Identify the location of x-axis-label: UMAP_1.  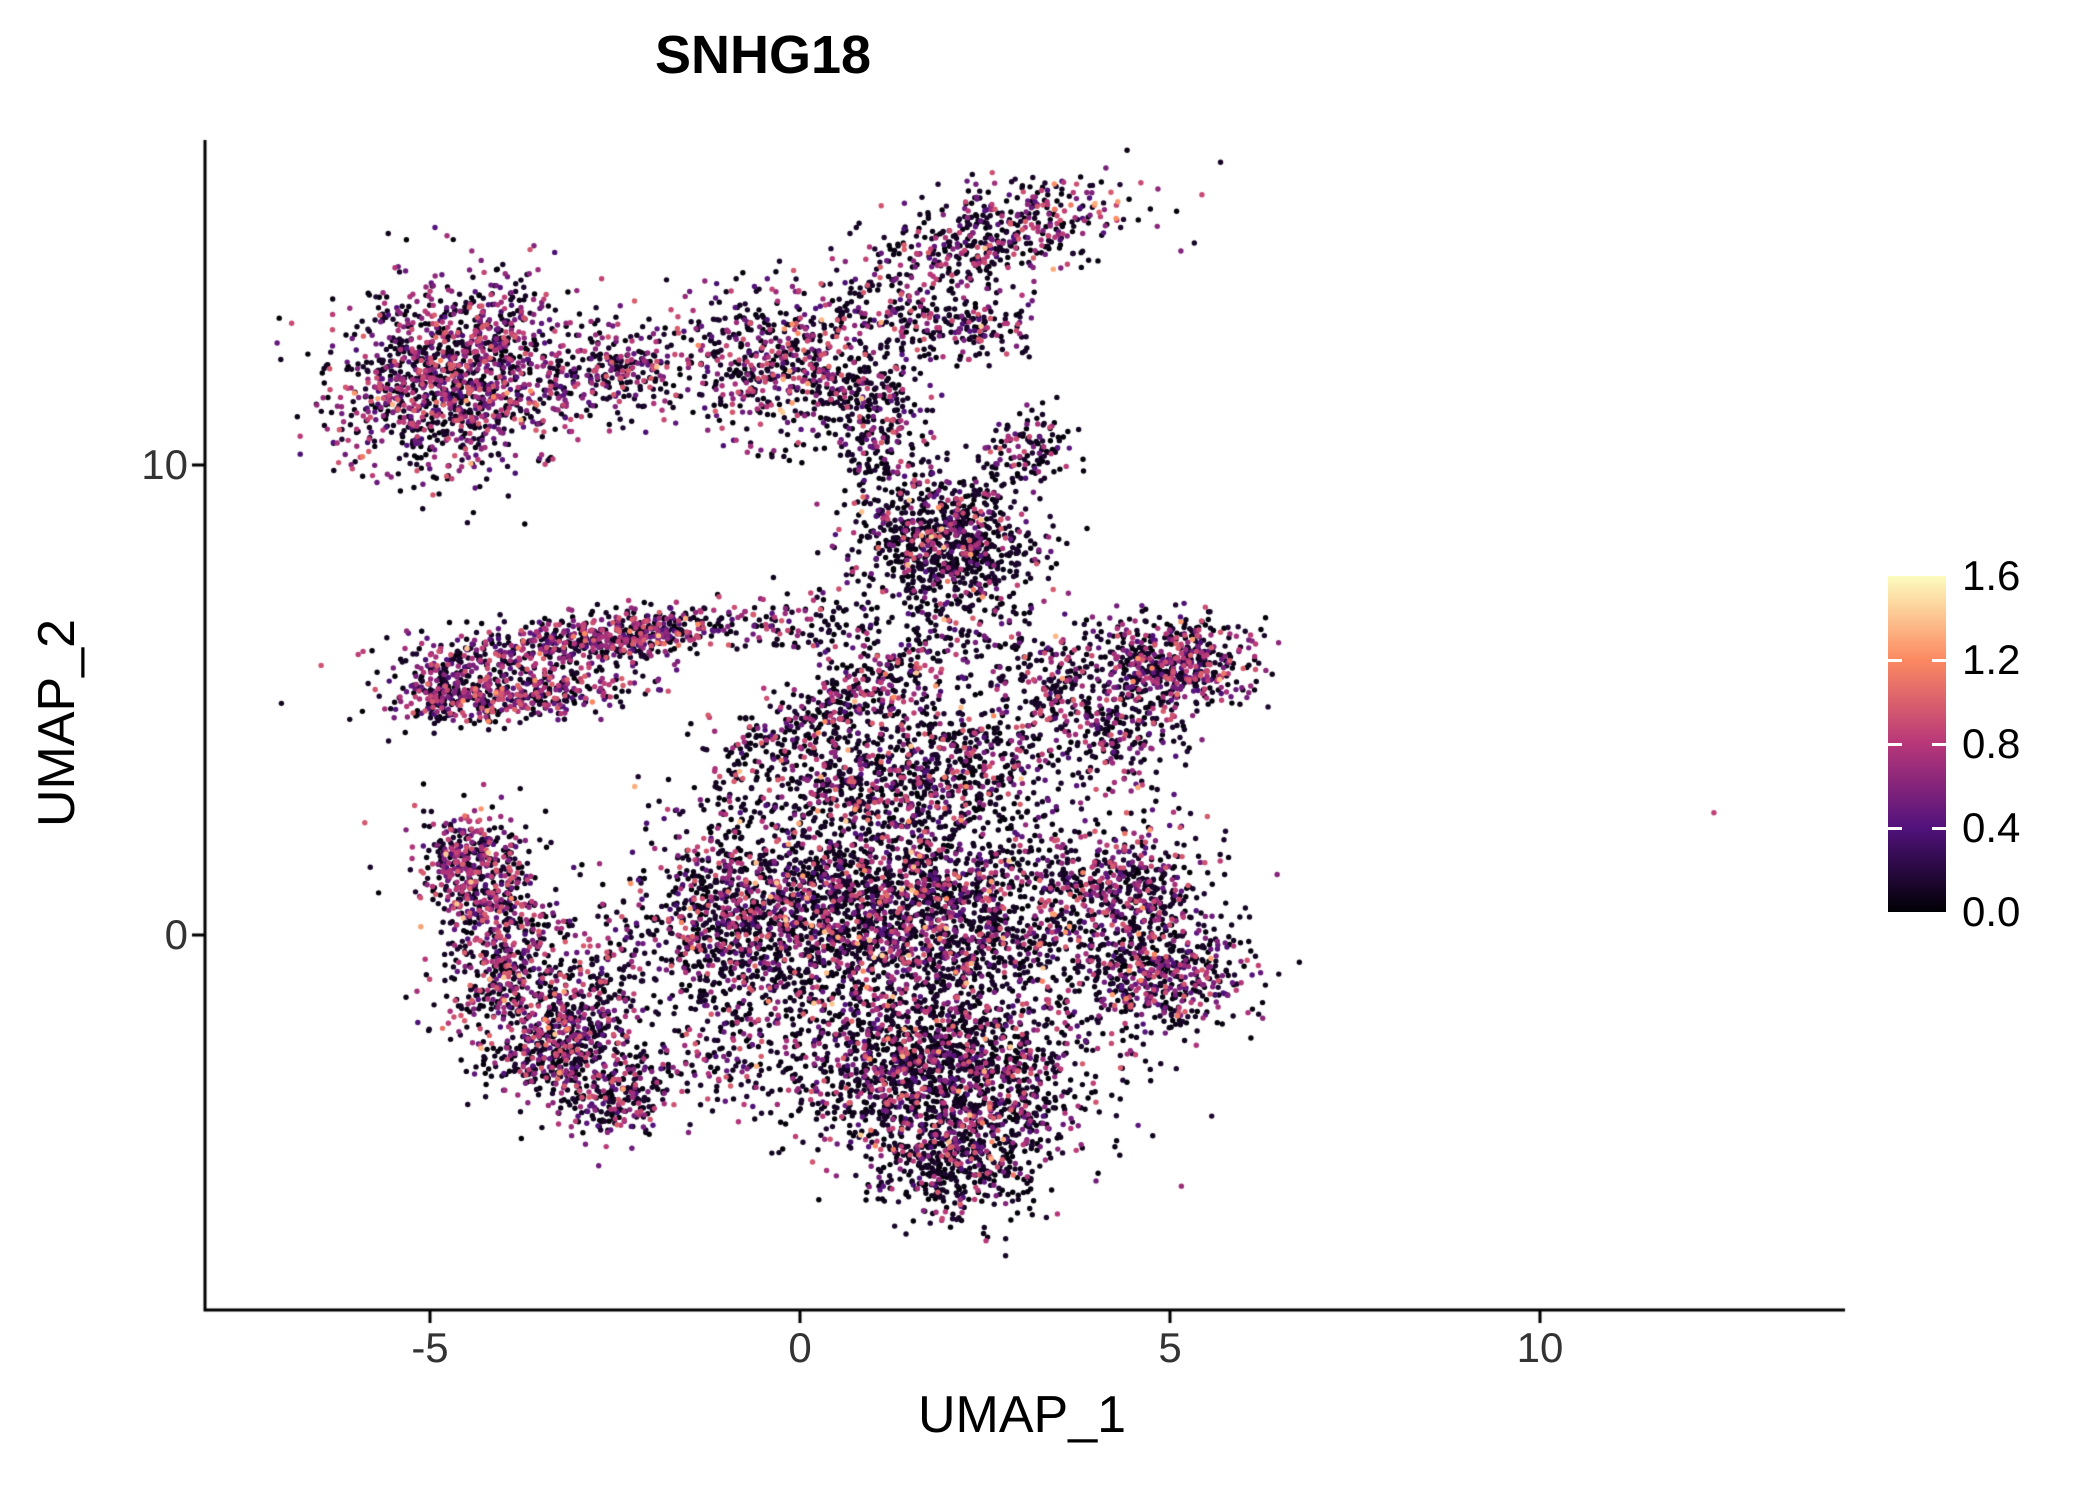
(1022, 1415).